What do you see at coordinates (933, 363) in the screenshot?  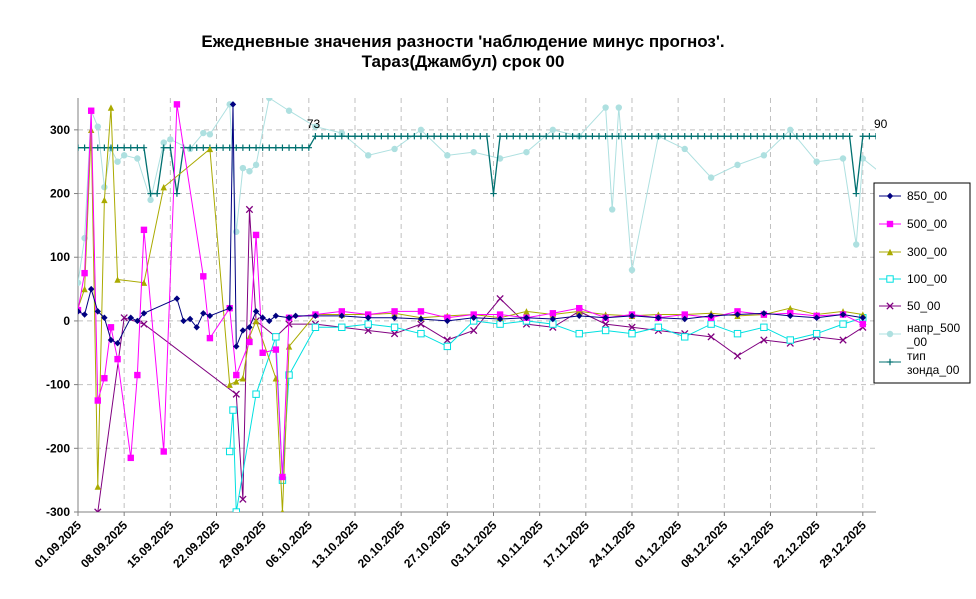 I see `legend-label: тип зонда_00` at bounding box center [933, 363].